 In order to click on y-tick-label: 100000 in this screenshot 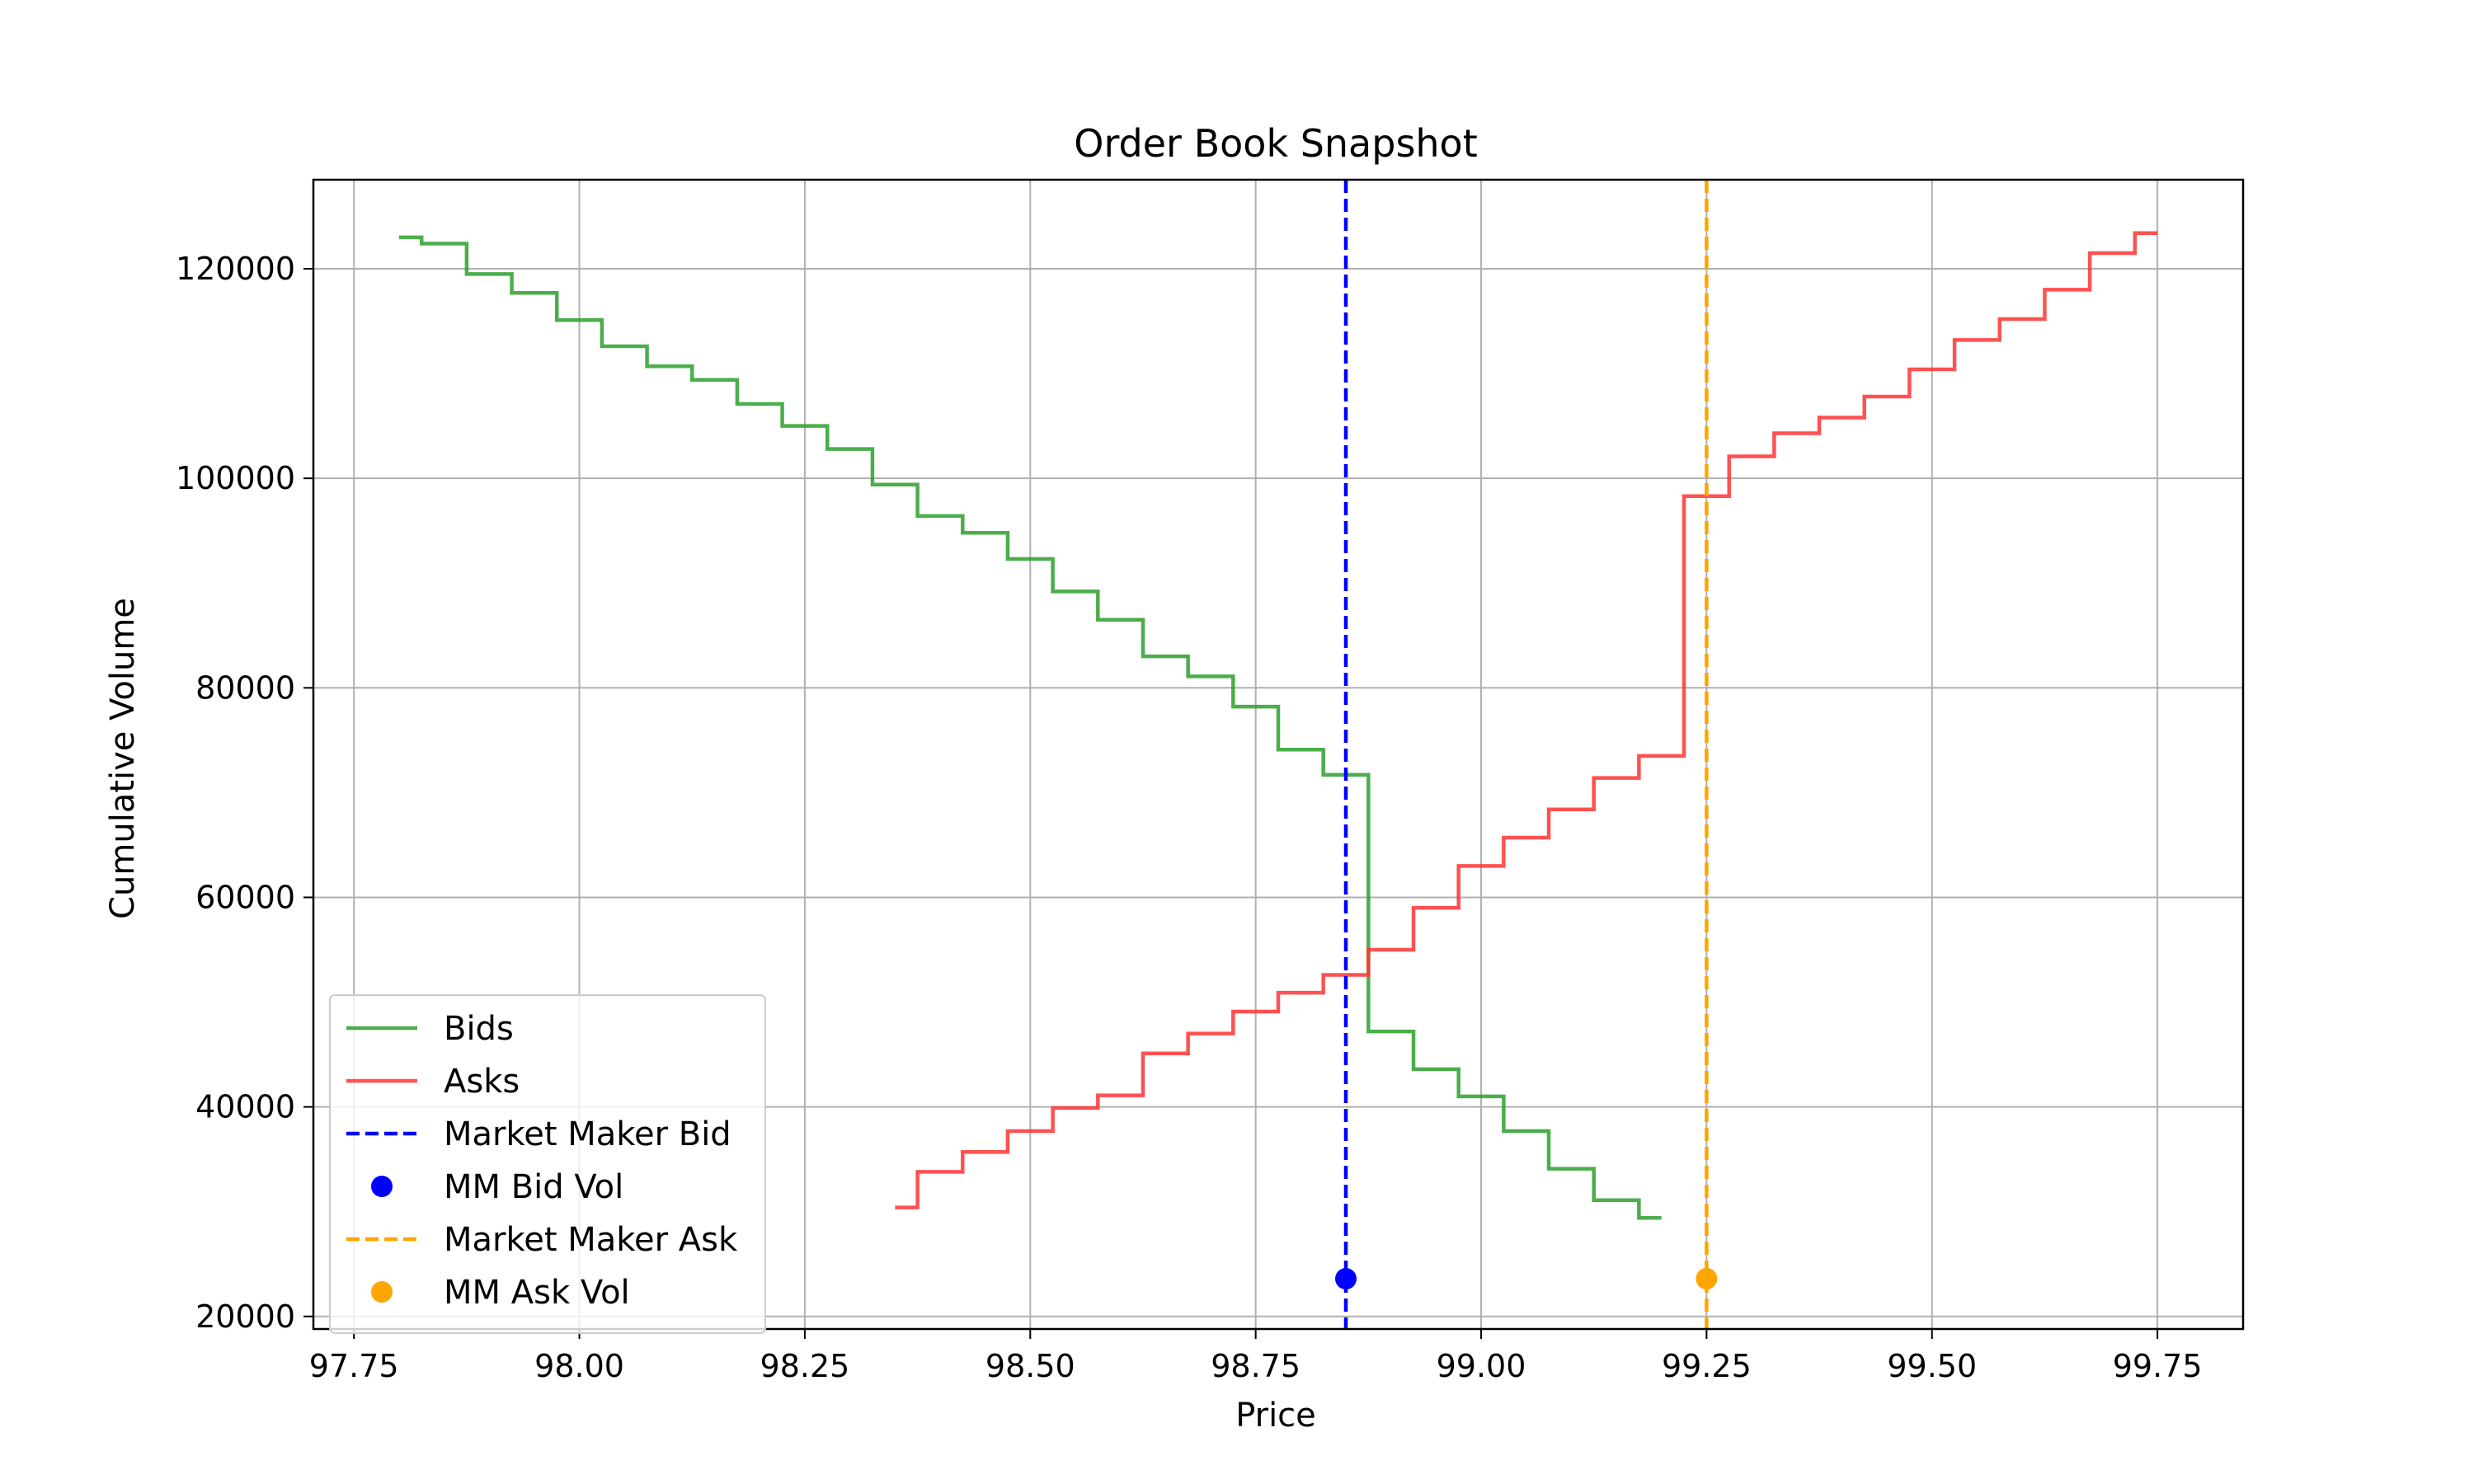, I will do `click(235, 478)`.